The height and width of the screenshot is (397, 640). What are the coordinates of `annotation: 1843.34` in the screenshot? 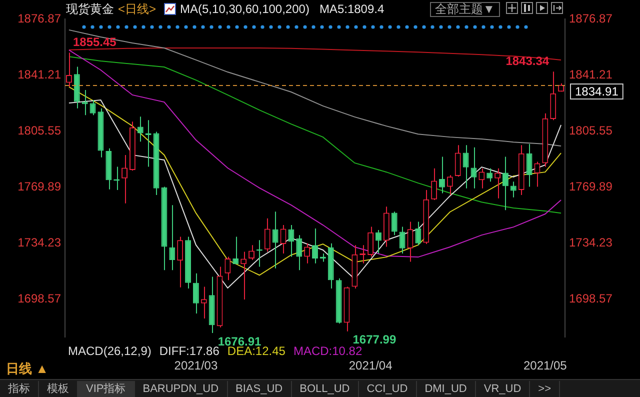 It's located at (528, 61).